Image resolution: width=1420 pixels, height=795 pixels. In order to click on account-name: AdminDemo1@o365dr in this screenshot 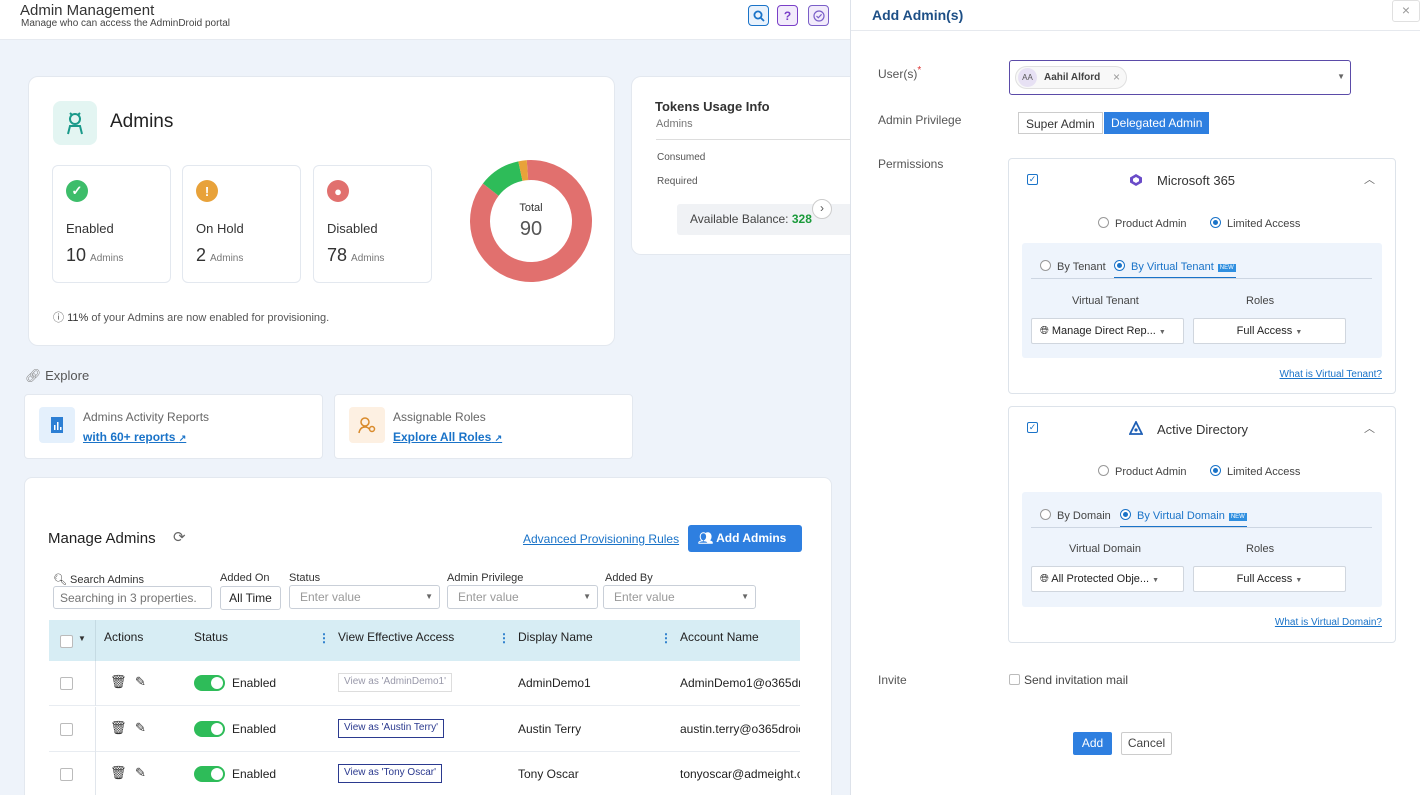, I will do `click(740, 683)`.